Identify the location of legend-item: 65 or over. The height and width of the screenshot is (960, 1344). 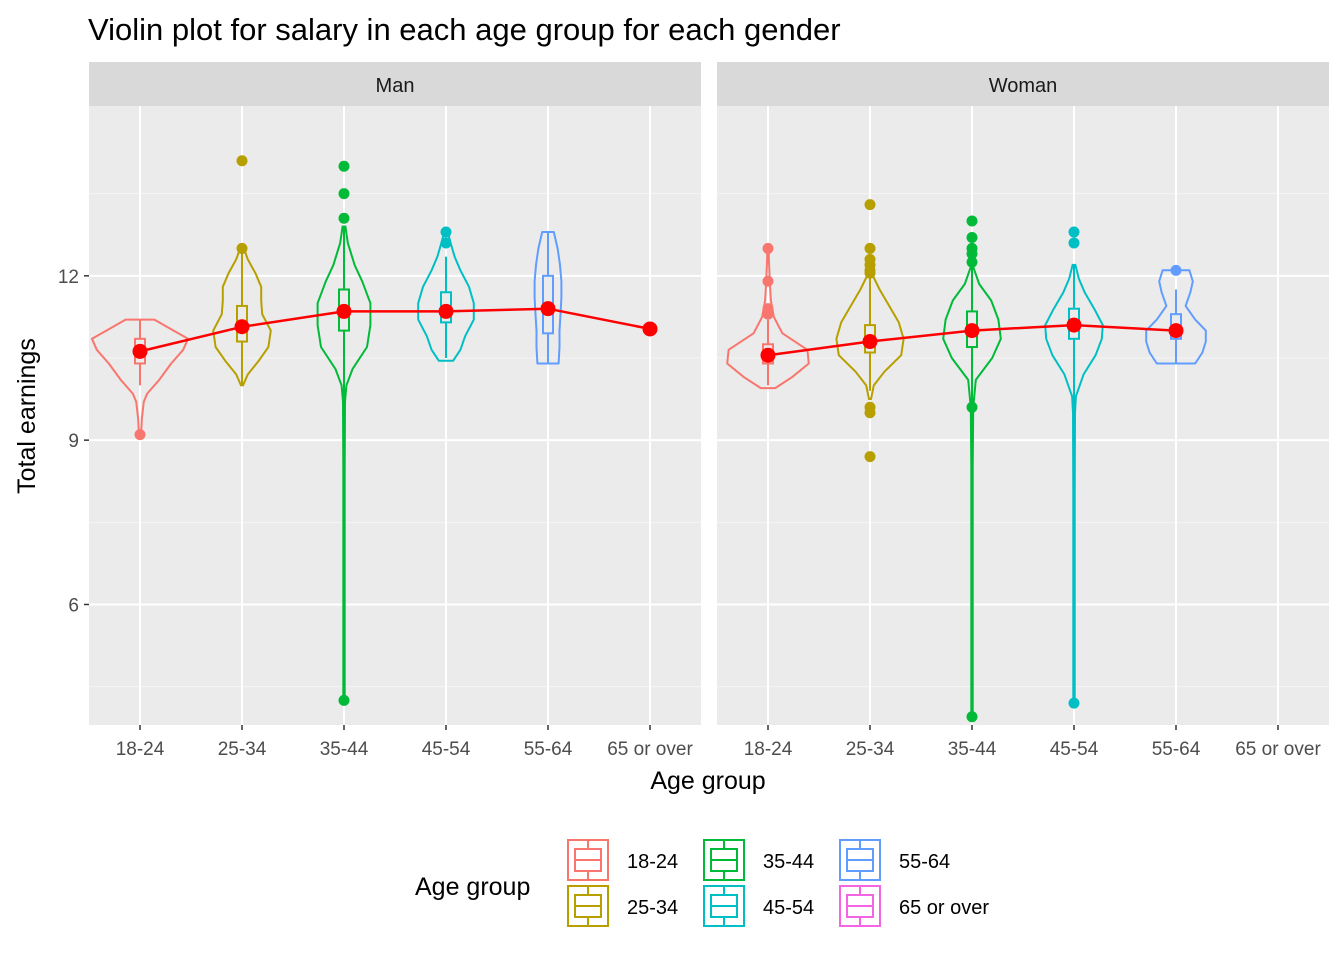
(913, 906).